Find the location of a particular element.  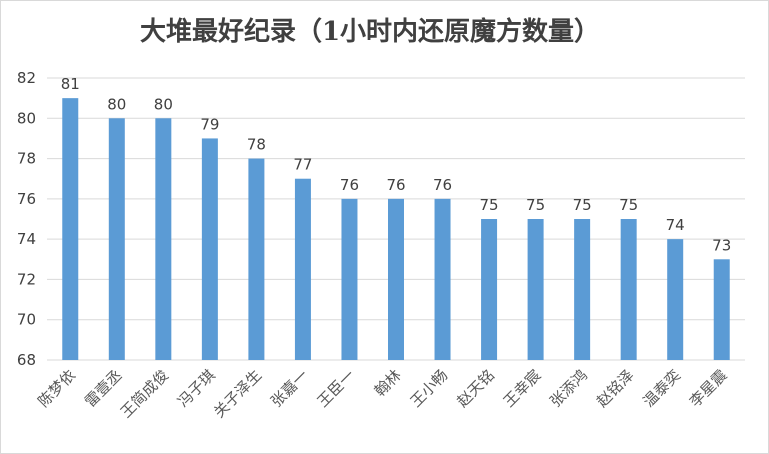

data-label: 78 is located at coordinates (256, 145).